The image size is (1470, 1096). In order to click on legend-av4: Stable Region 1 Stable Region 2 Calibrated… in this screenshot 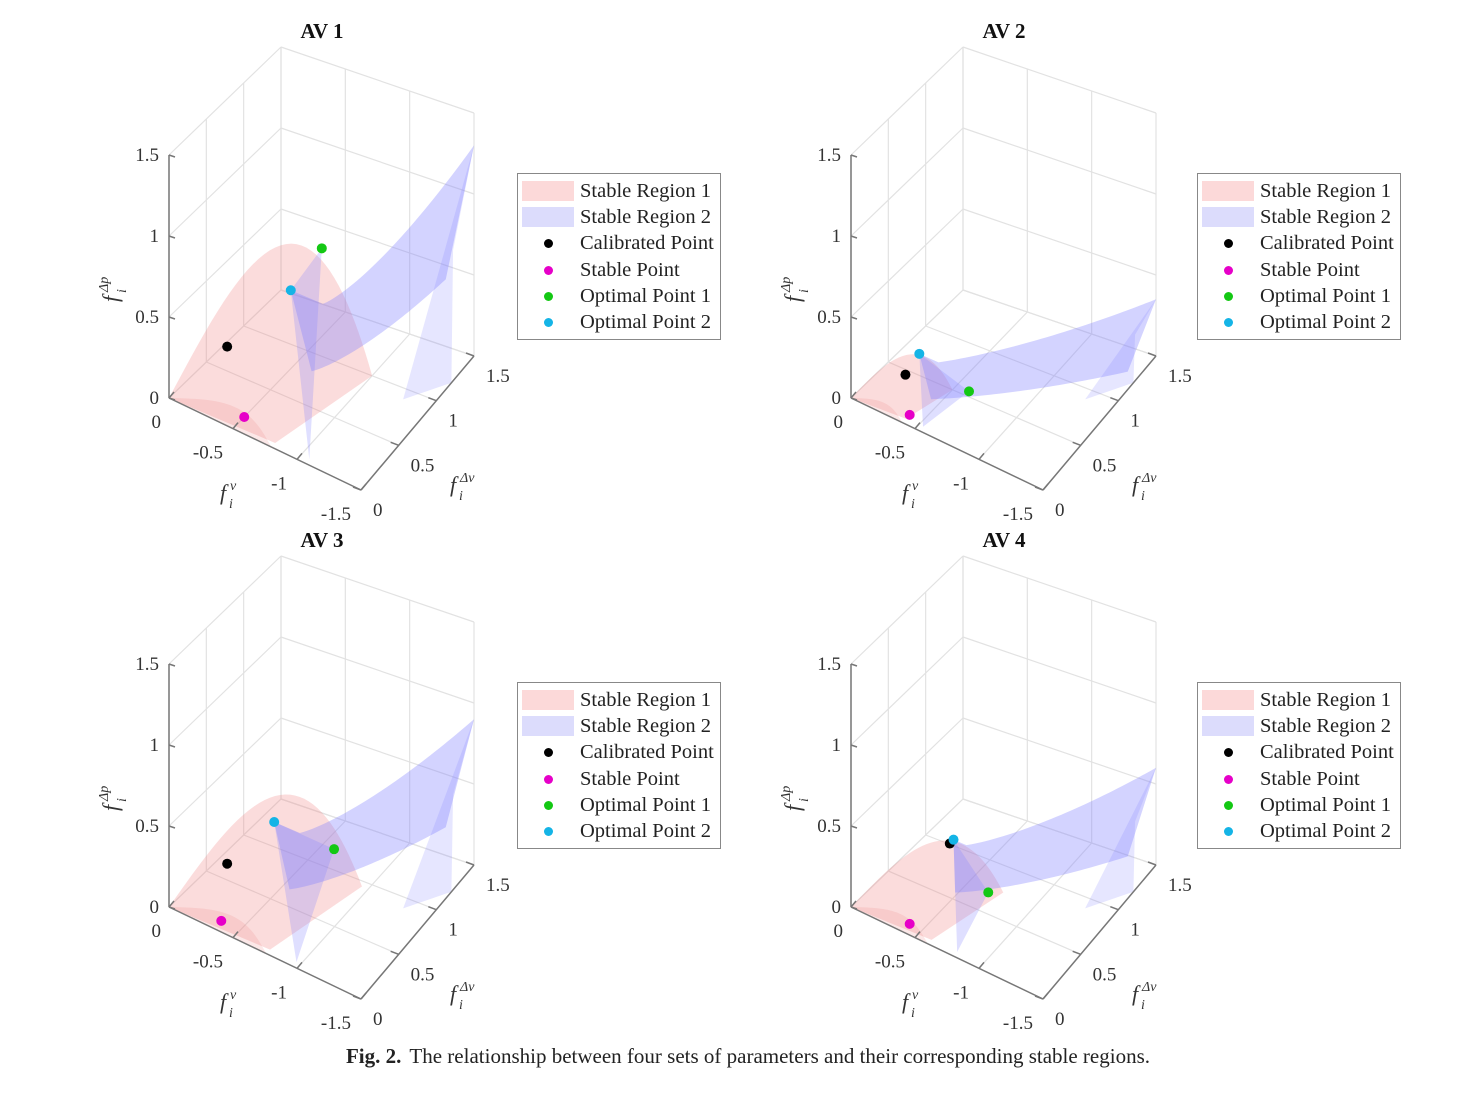, I will do `click(1299, 765)`.